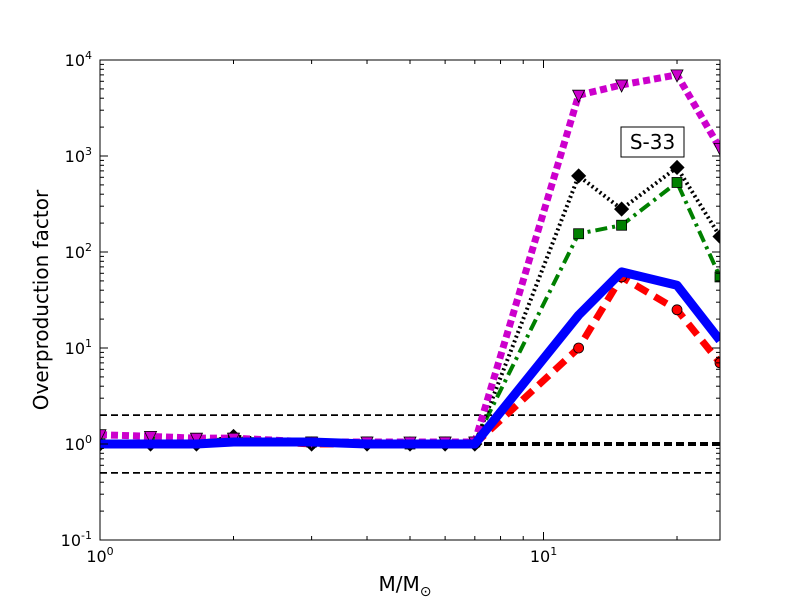  What do you see at coordinates (78, 59) in the screenshot?
I see `y-tick-label: 10⁴` at bounding box center [78, 59].